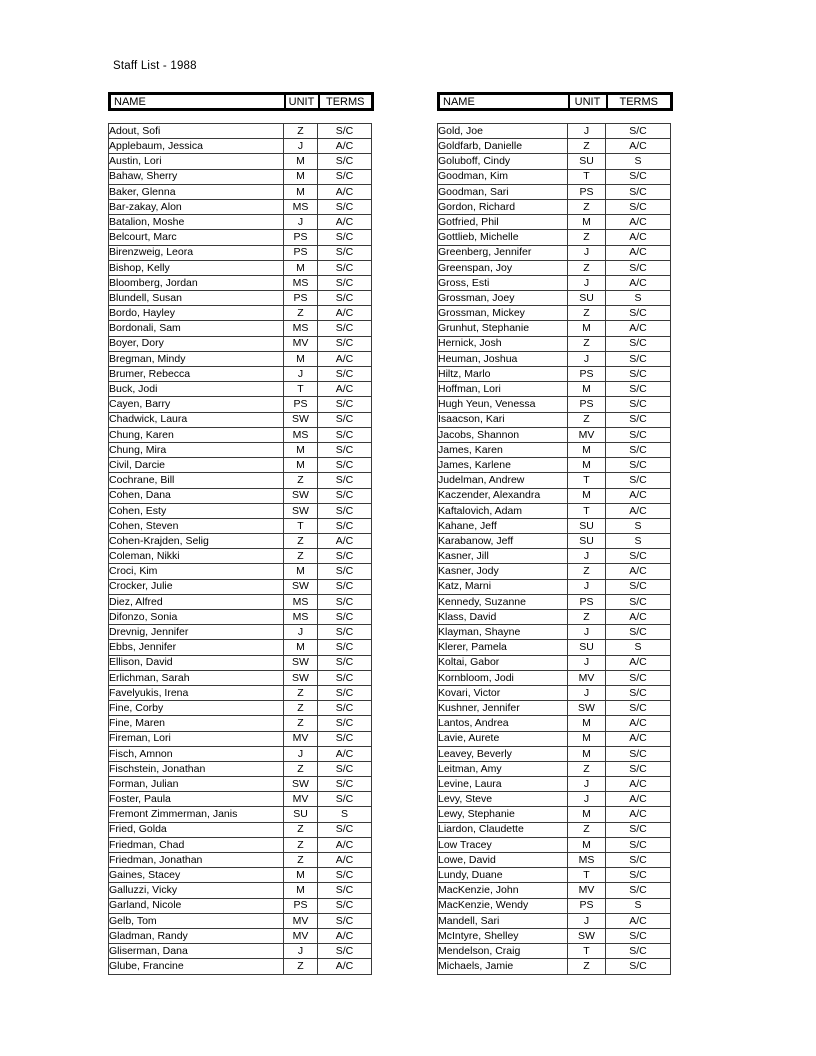 The width and height of the screenshot is (816, 1056). What do you see at coordinates (240, 283) in the screenshot?
I see `table-row: Bloomberg, Jordan MS S/C` at bounding box center [240, 283].